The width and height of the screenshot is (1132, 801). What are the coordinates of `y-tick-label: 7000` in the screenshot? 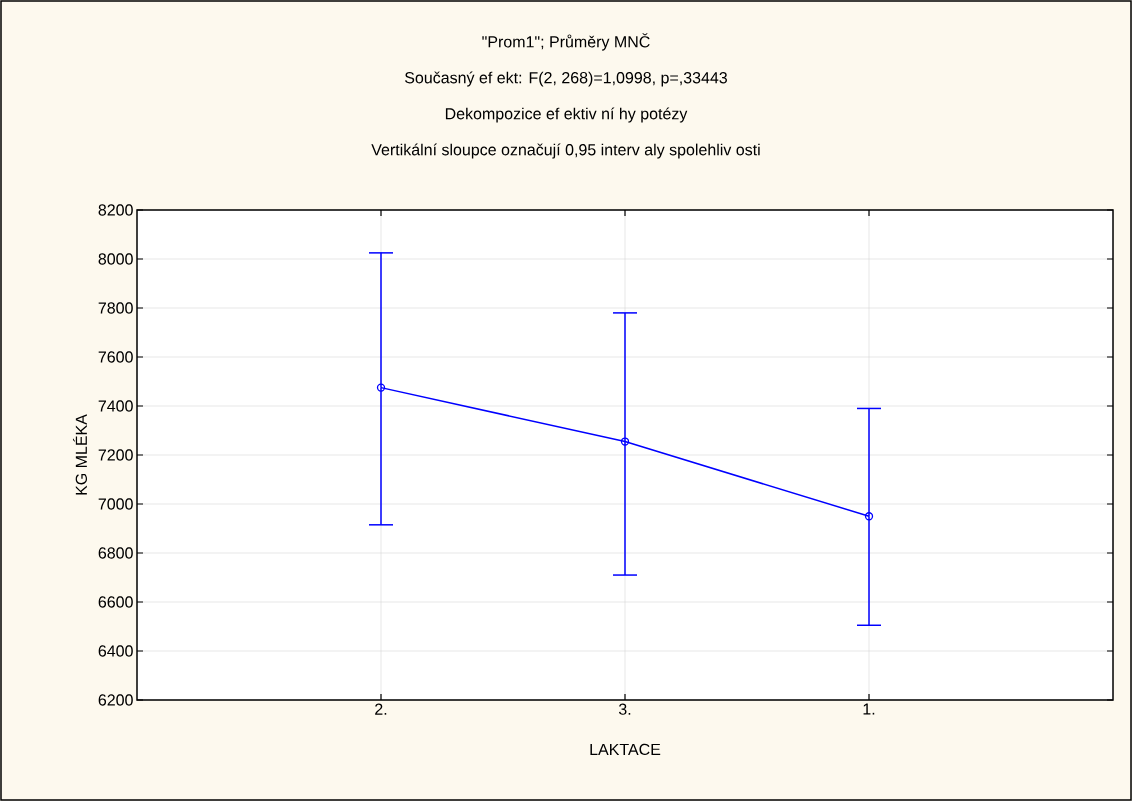 It's located at (115, 504).